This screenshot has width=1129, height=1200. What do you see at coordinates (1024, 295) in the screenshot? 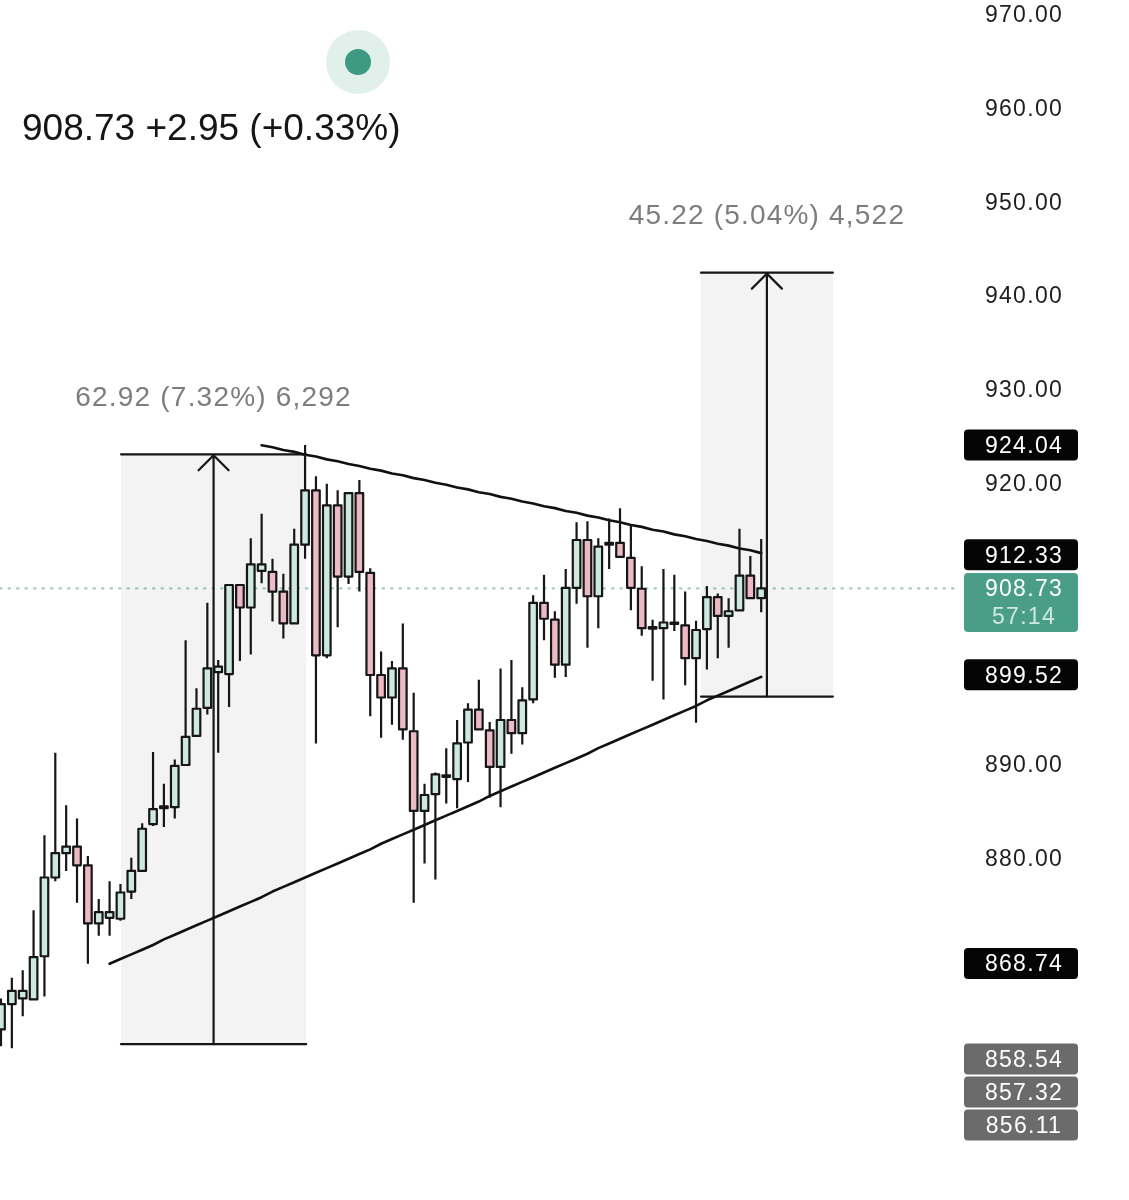
I see `y-tick-label: 940.00` at bounding box center [1024, 295].